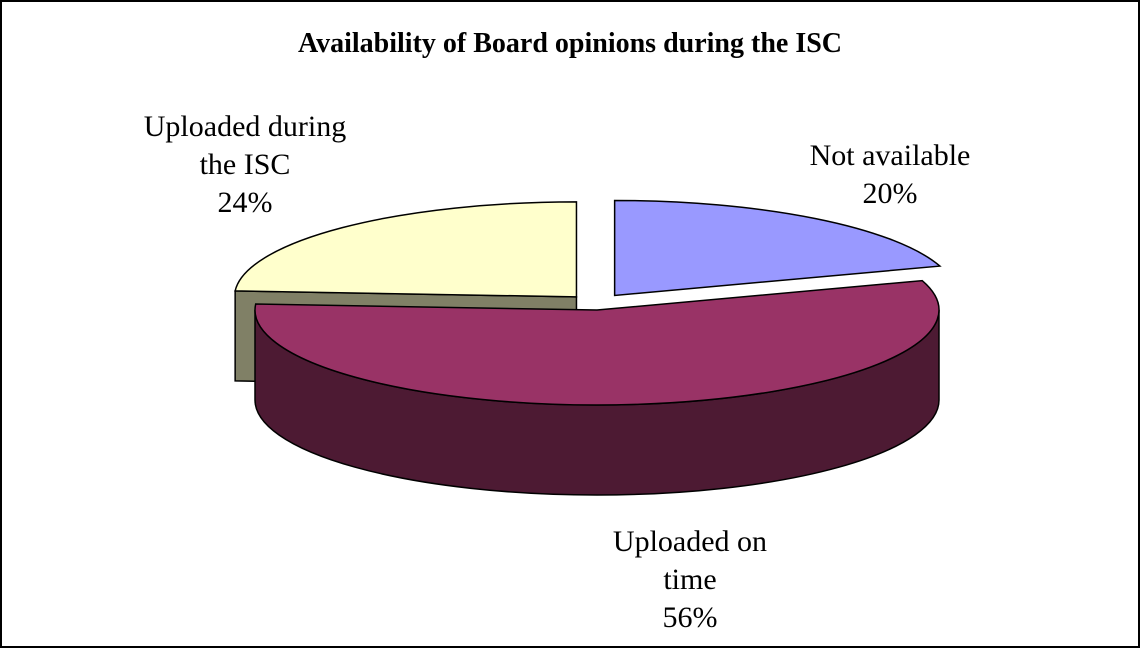  I want to click on category-label: Uploaded on time, so click(690, 560).